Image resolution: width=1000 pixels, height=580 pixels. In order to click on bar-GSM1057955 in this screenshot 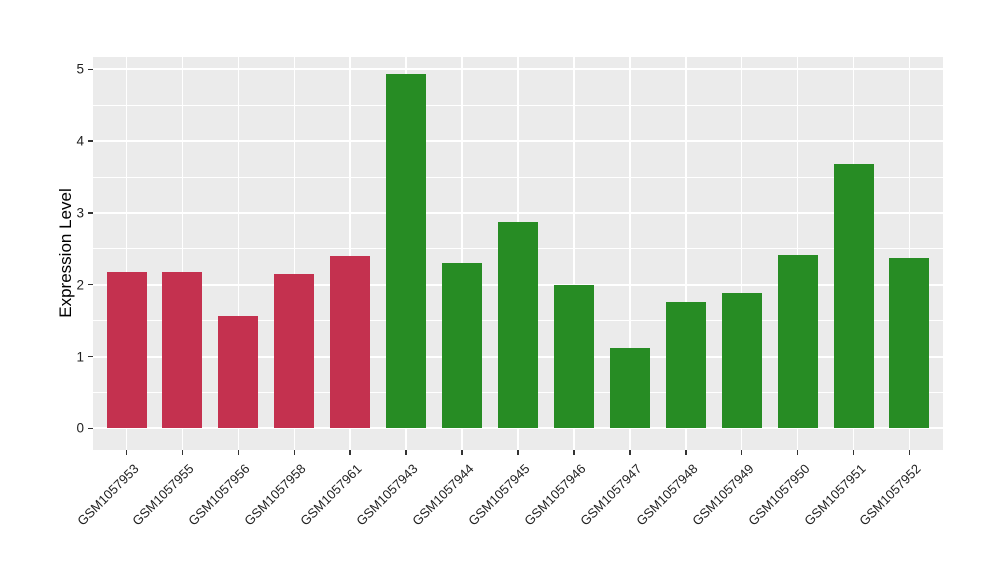, I will do `click(182, 350)`.